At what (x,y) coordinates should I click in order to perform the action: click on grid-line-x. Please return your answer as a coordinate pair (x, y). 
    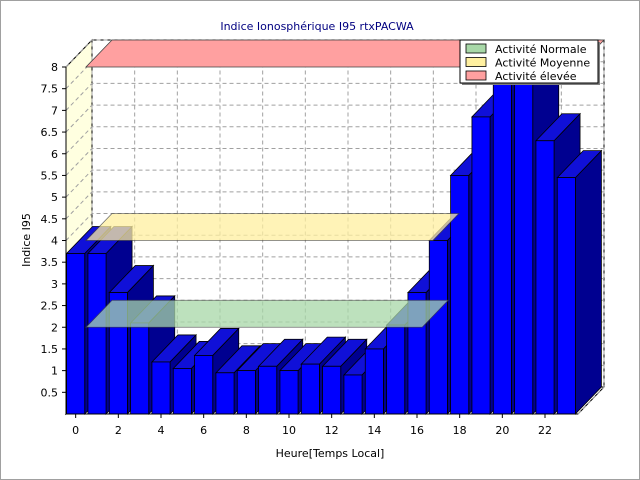
    Looking at the image, I should click on (591, 227).